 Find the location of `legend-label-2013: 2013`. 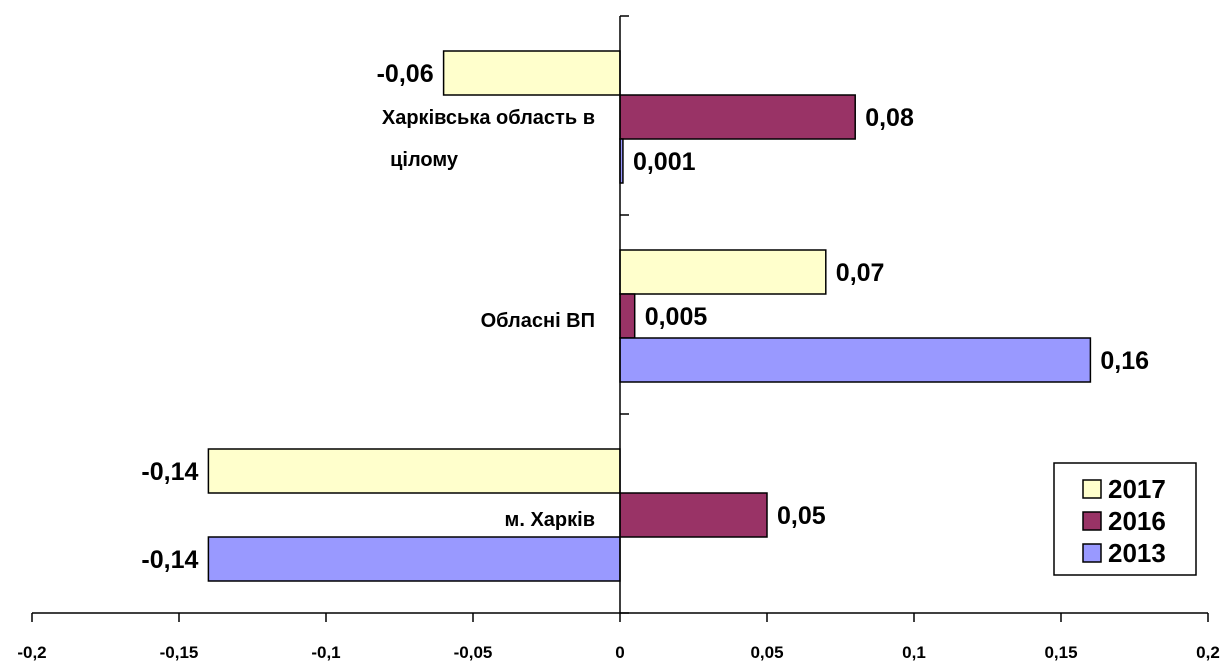

legend-label-2013: 2013 is located at coordinates (1137, 553).